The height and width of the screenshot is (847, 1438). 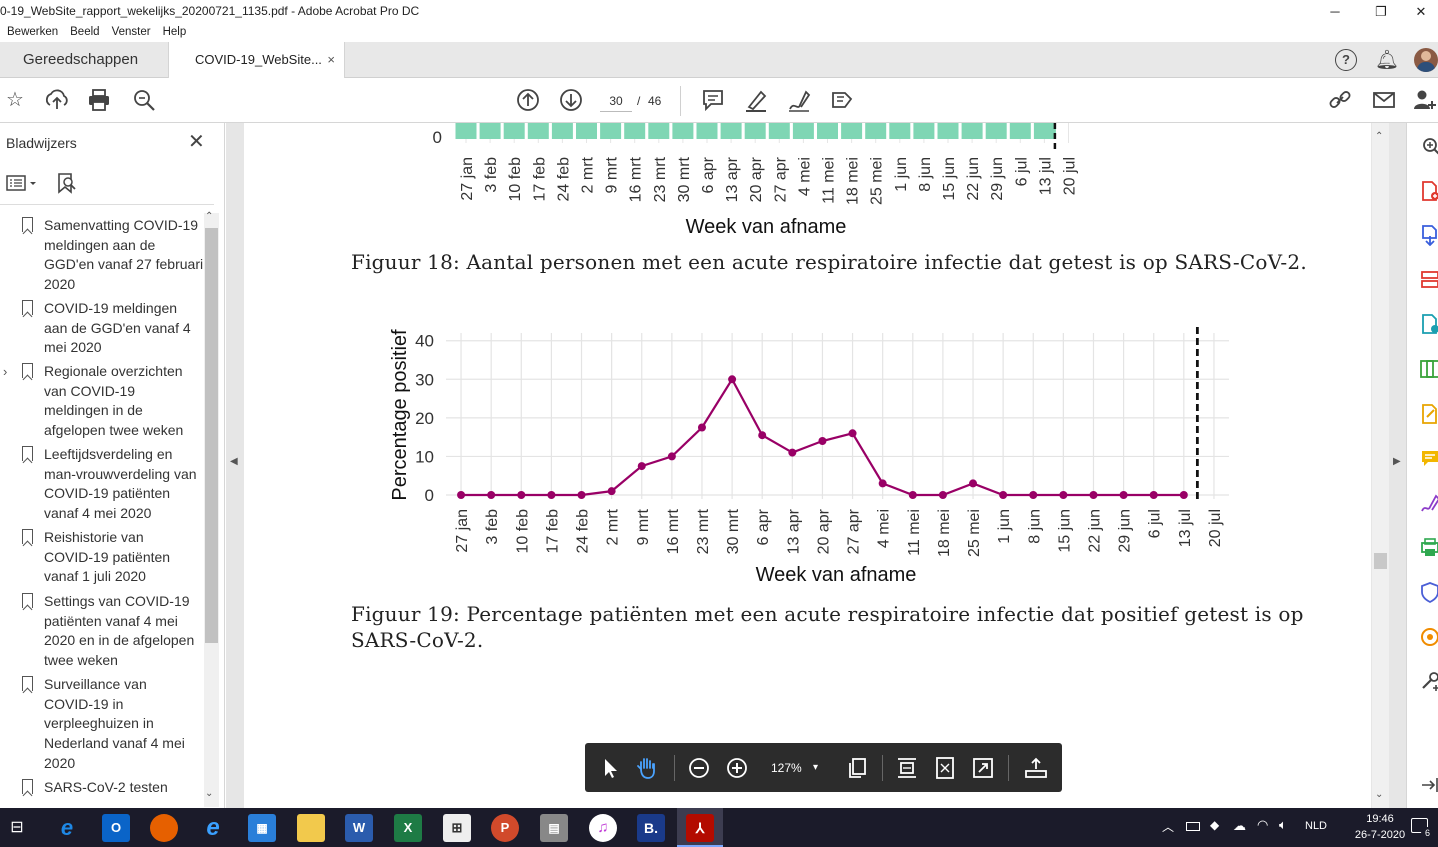 I want to click on fit-width-icon, so click(x=907, y=768).